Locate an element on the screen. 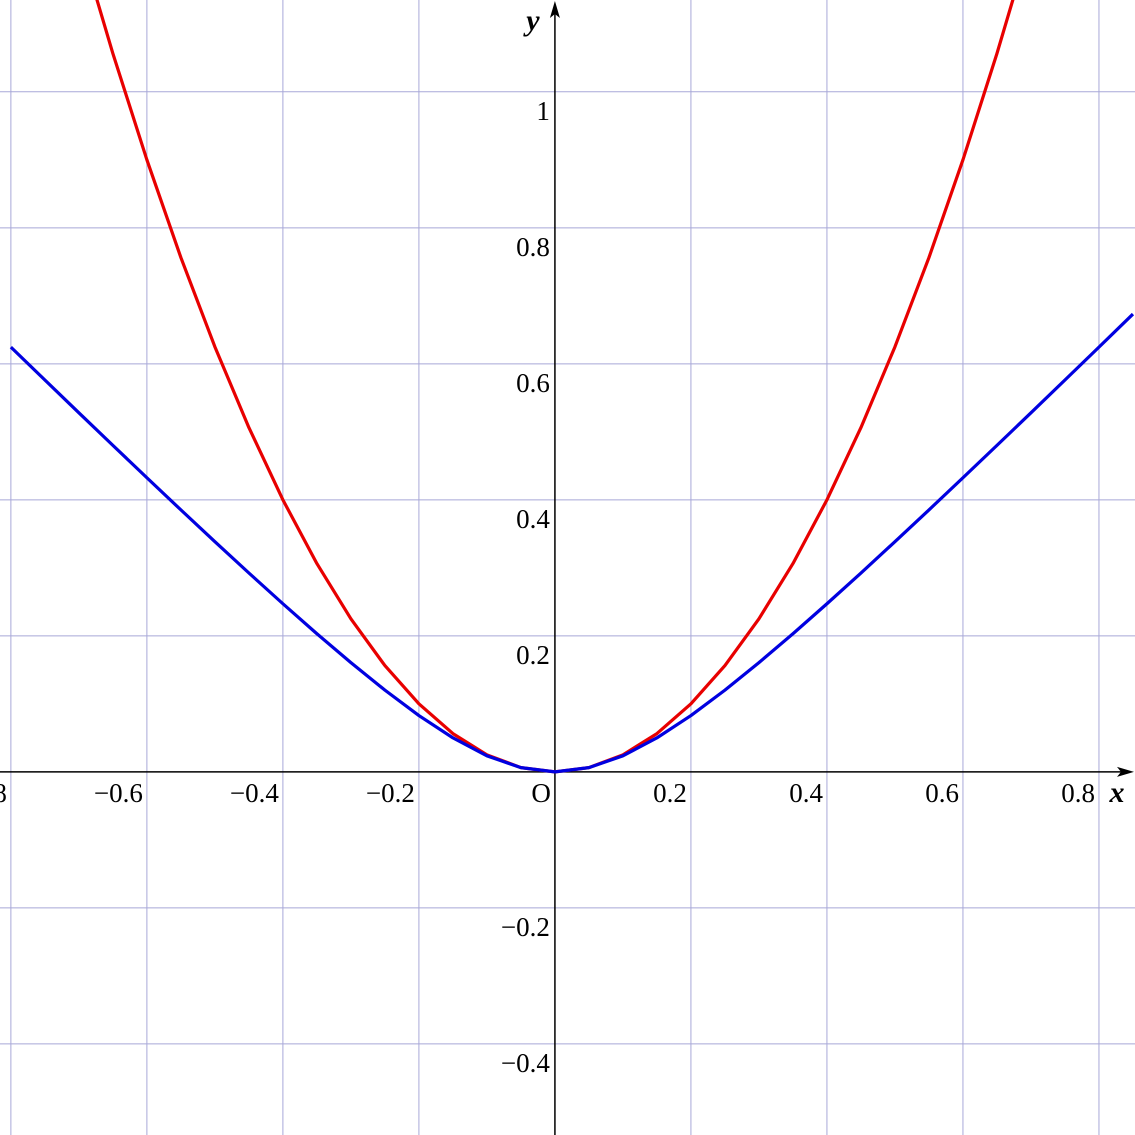 This screenshot has height=1135, width=1135. x-tick-label: −0.4 is located at coordinates (254, 793).